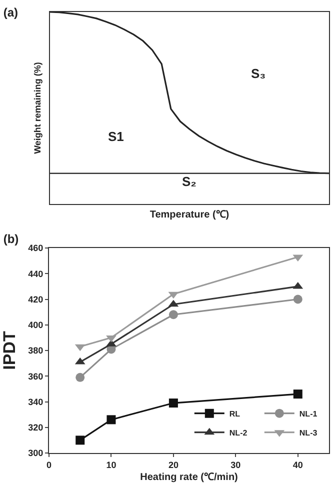 This screenshot has width=335, height=483. I want to click on y-tick-label: 420, so click(36, 299).